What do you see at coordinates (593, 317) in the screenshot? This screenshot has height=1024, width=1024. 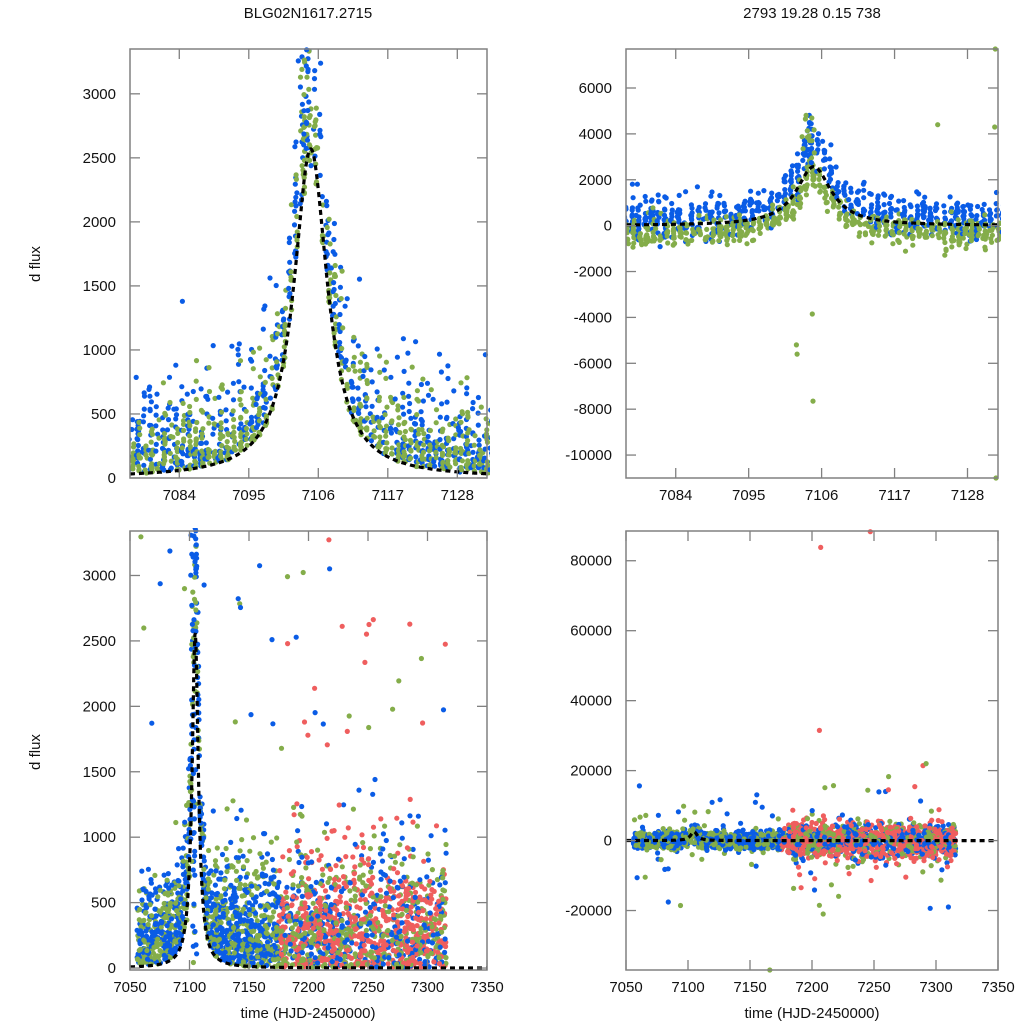 I see `y-tick-label: -4000` at bounding box center [593, 317].